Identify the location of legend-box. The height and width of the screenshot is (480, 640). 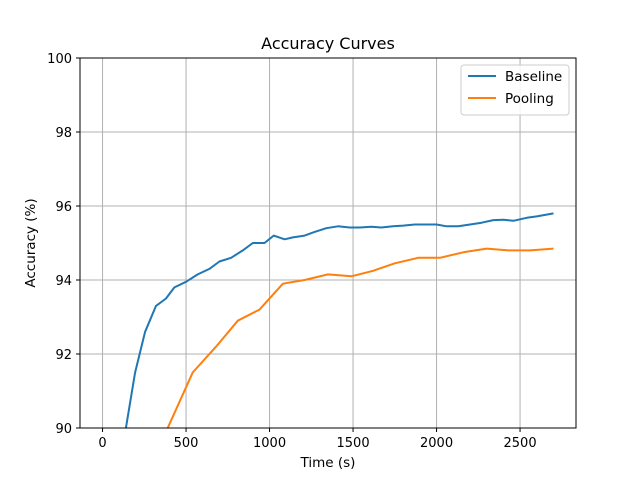
(515, 90).